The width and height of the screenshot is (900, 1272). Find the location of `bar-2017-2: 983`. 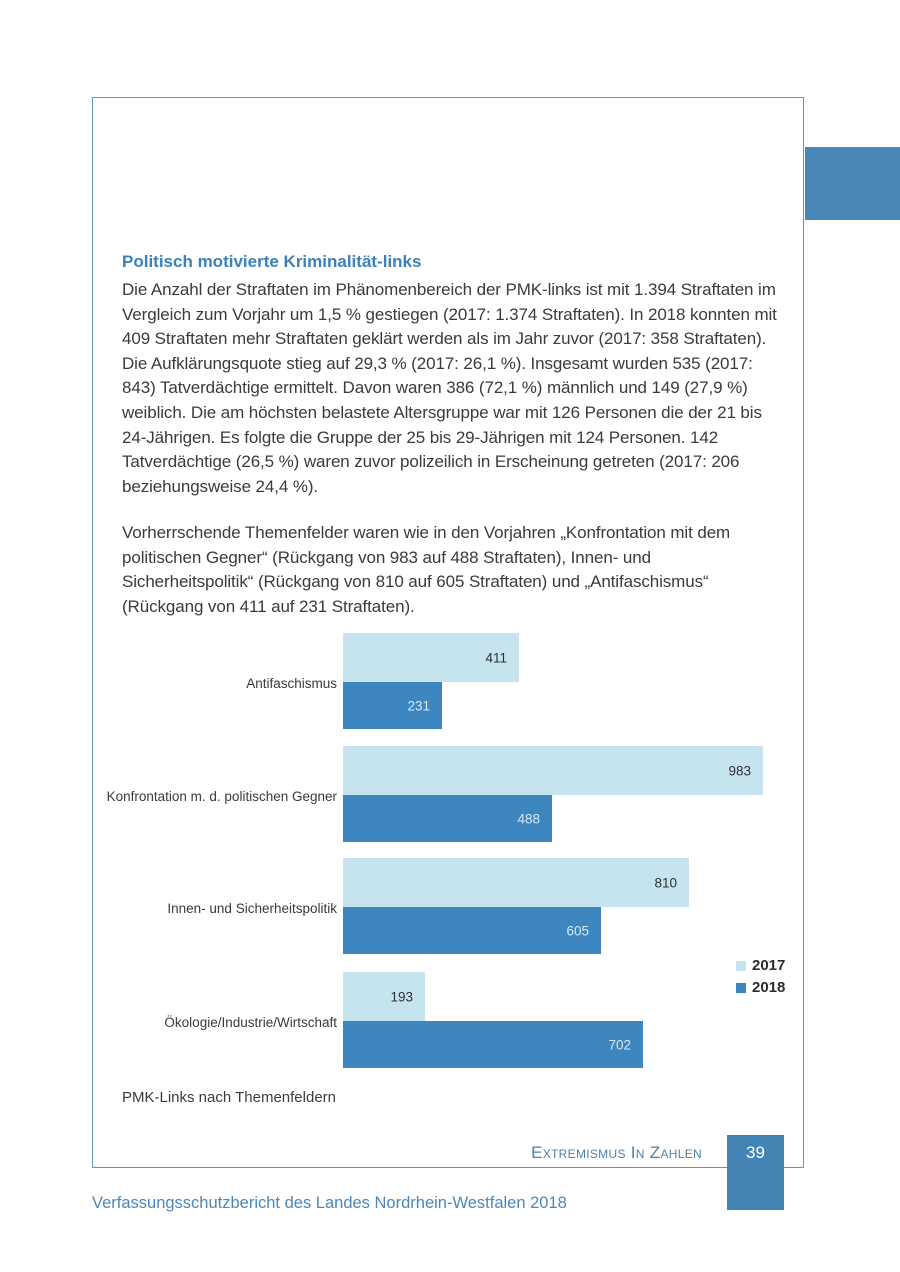

bar-2017-2: 983 is located at coordinates (553, 770).